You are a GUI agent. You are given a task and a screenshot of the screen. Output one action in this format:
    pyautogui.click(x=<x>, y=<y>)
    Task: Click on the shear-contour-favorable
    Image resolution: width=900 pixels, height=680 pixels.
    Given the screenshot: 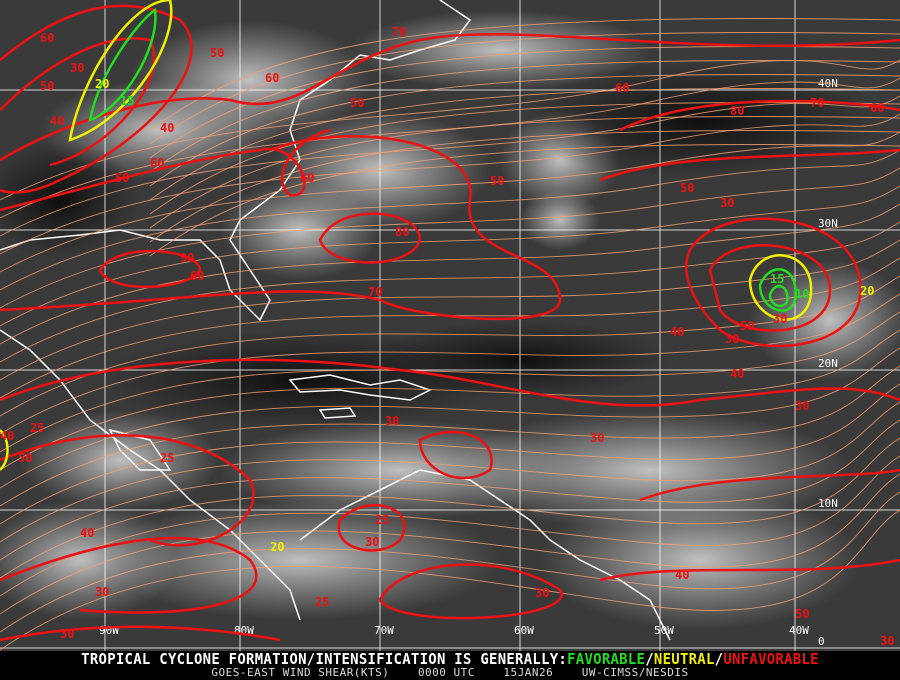 What is the action you would take?
    pyautogui.click(x=122, y=64)
    